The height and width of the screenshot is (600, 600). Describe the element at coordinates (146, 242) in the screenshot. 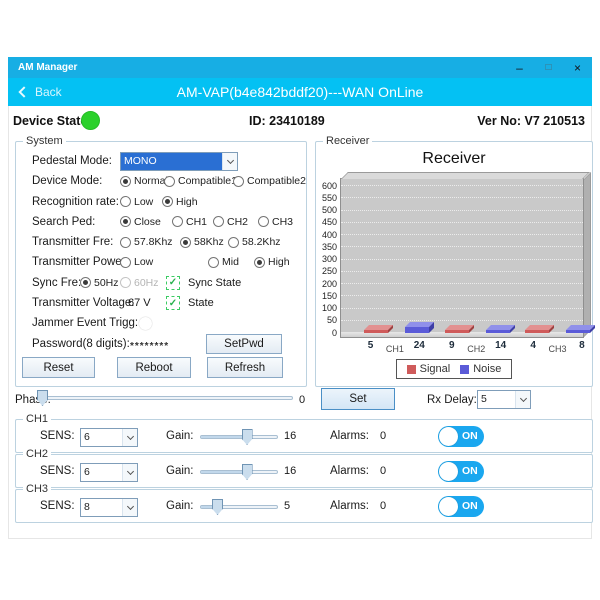

I see `transmitter-fre-option-57-8: 57.8Khz` at that location.